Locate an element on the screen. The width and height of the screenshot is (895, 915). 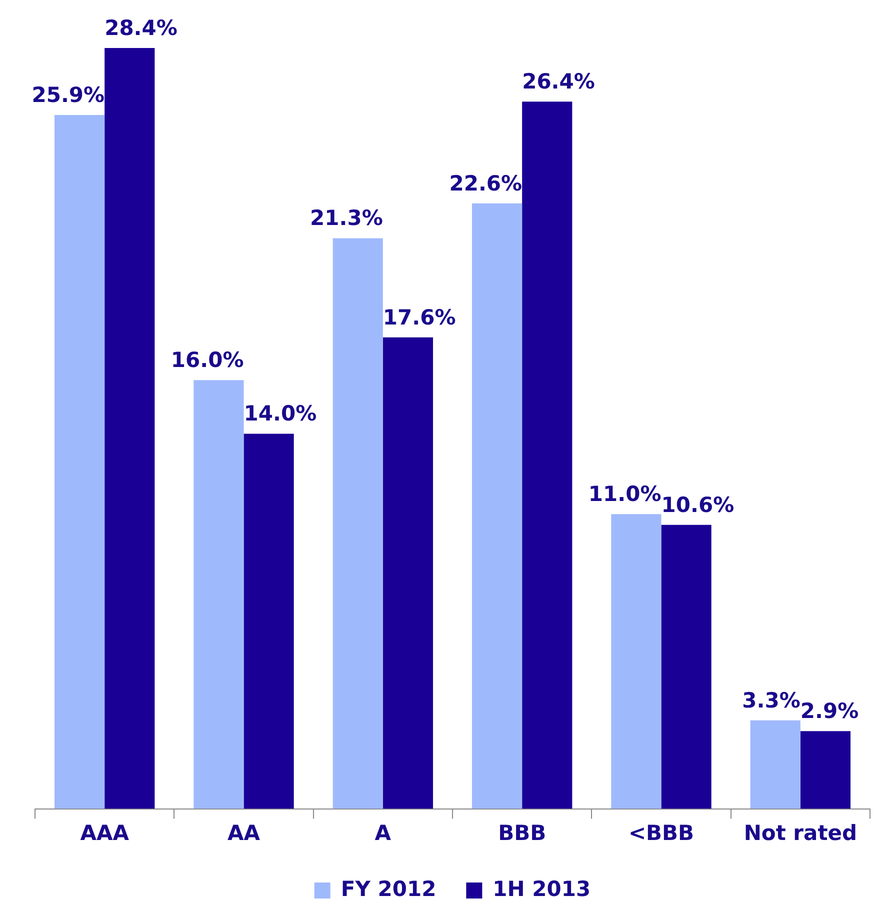
x-tick-label: A is located at coordinates (383, 832).